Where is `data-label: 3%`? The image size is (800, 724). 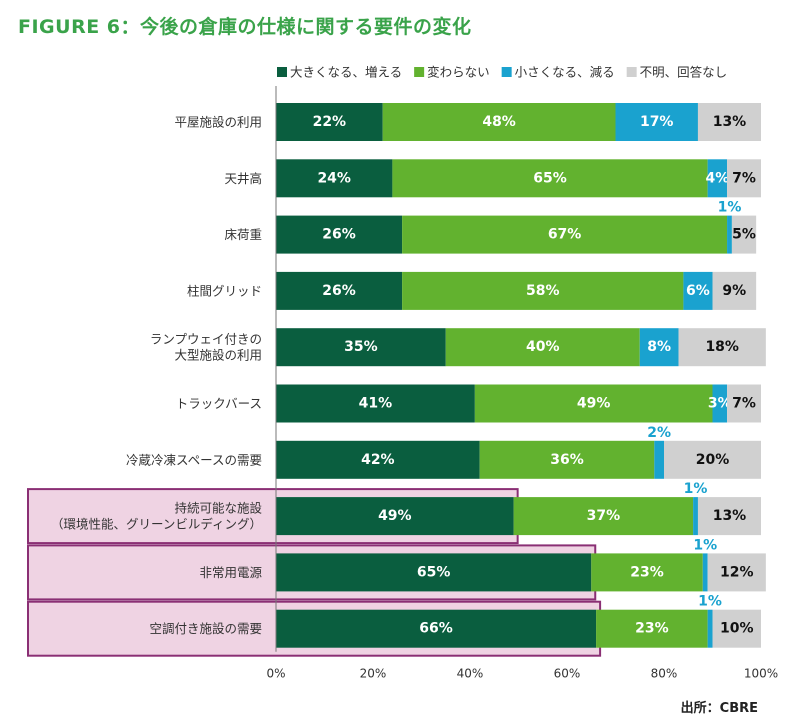
data-label: 3% is located at coordinates (720, 404).